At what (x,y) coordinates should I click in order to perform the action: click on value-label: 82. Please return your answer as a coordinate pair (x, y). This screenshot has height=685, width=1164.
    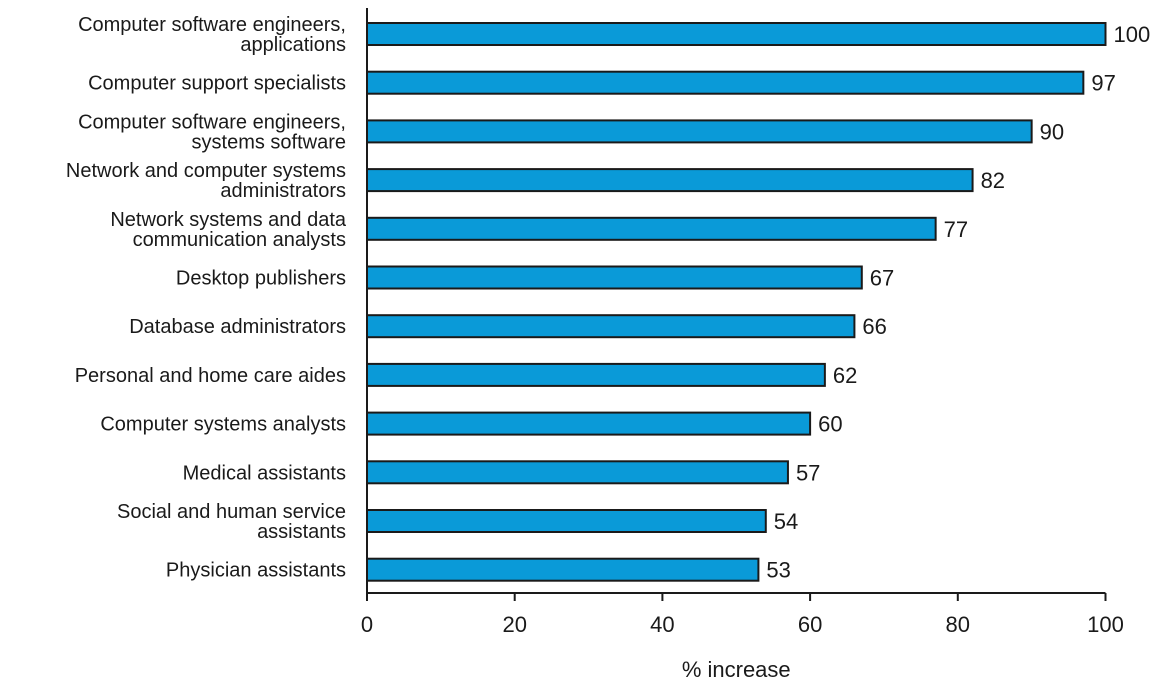
    Looking at the image, I should click on (993, 180).